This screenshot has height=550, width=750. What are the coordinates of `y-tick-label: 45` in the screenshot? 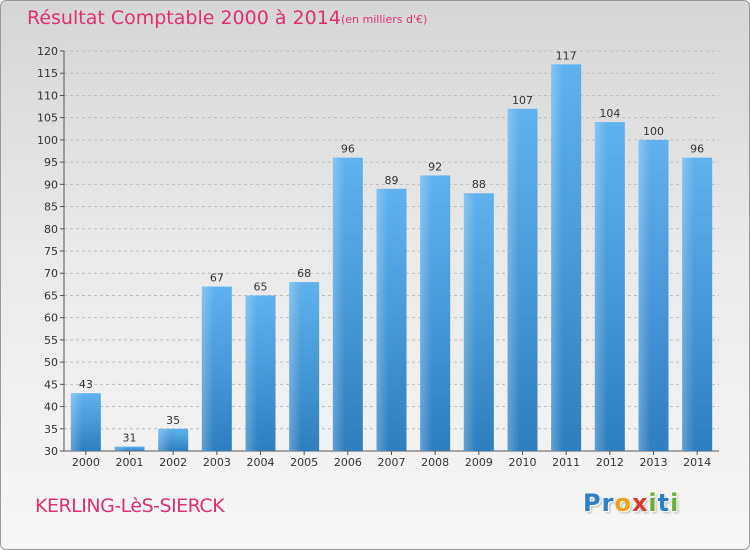 It's located at (51, 384).